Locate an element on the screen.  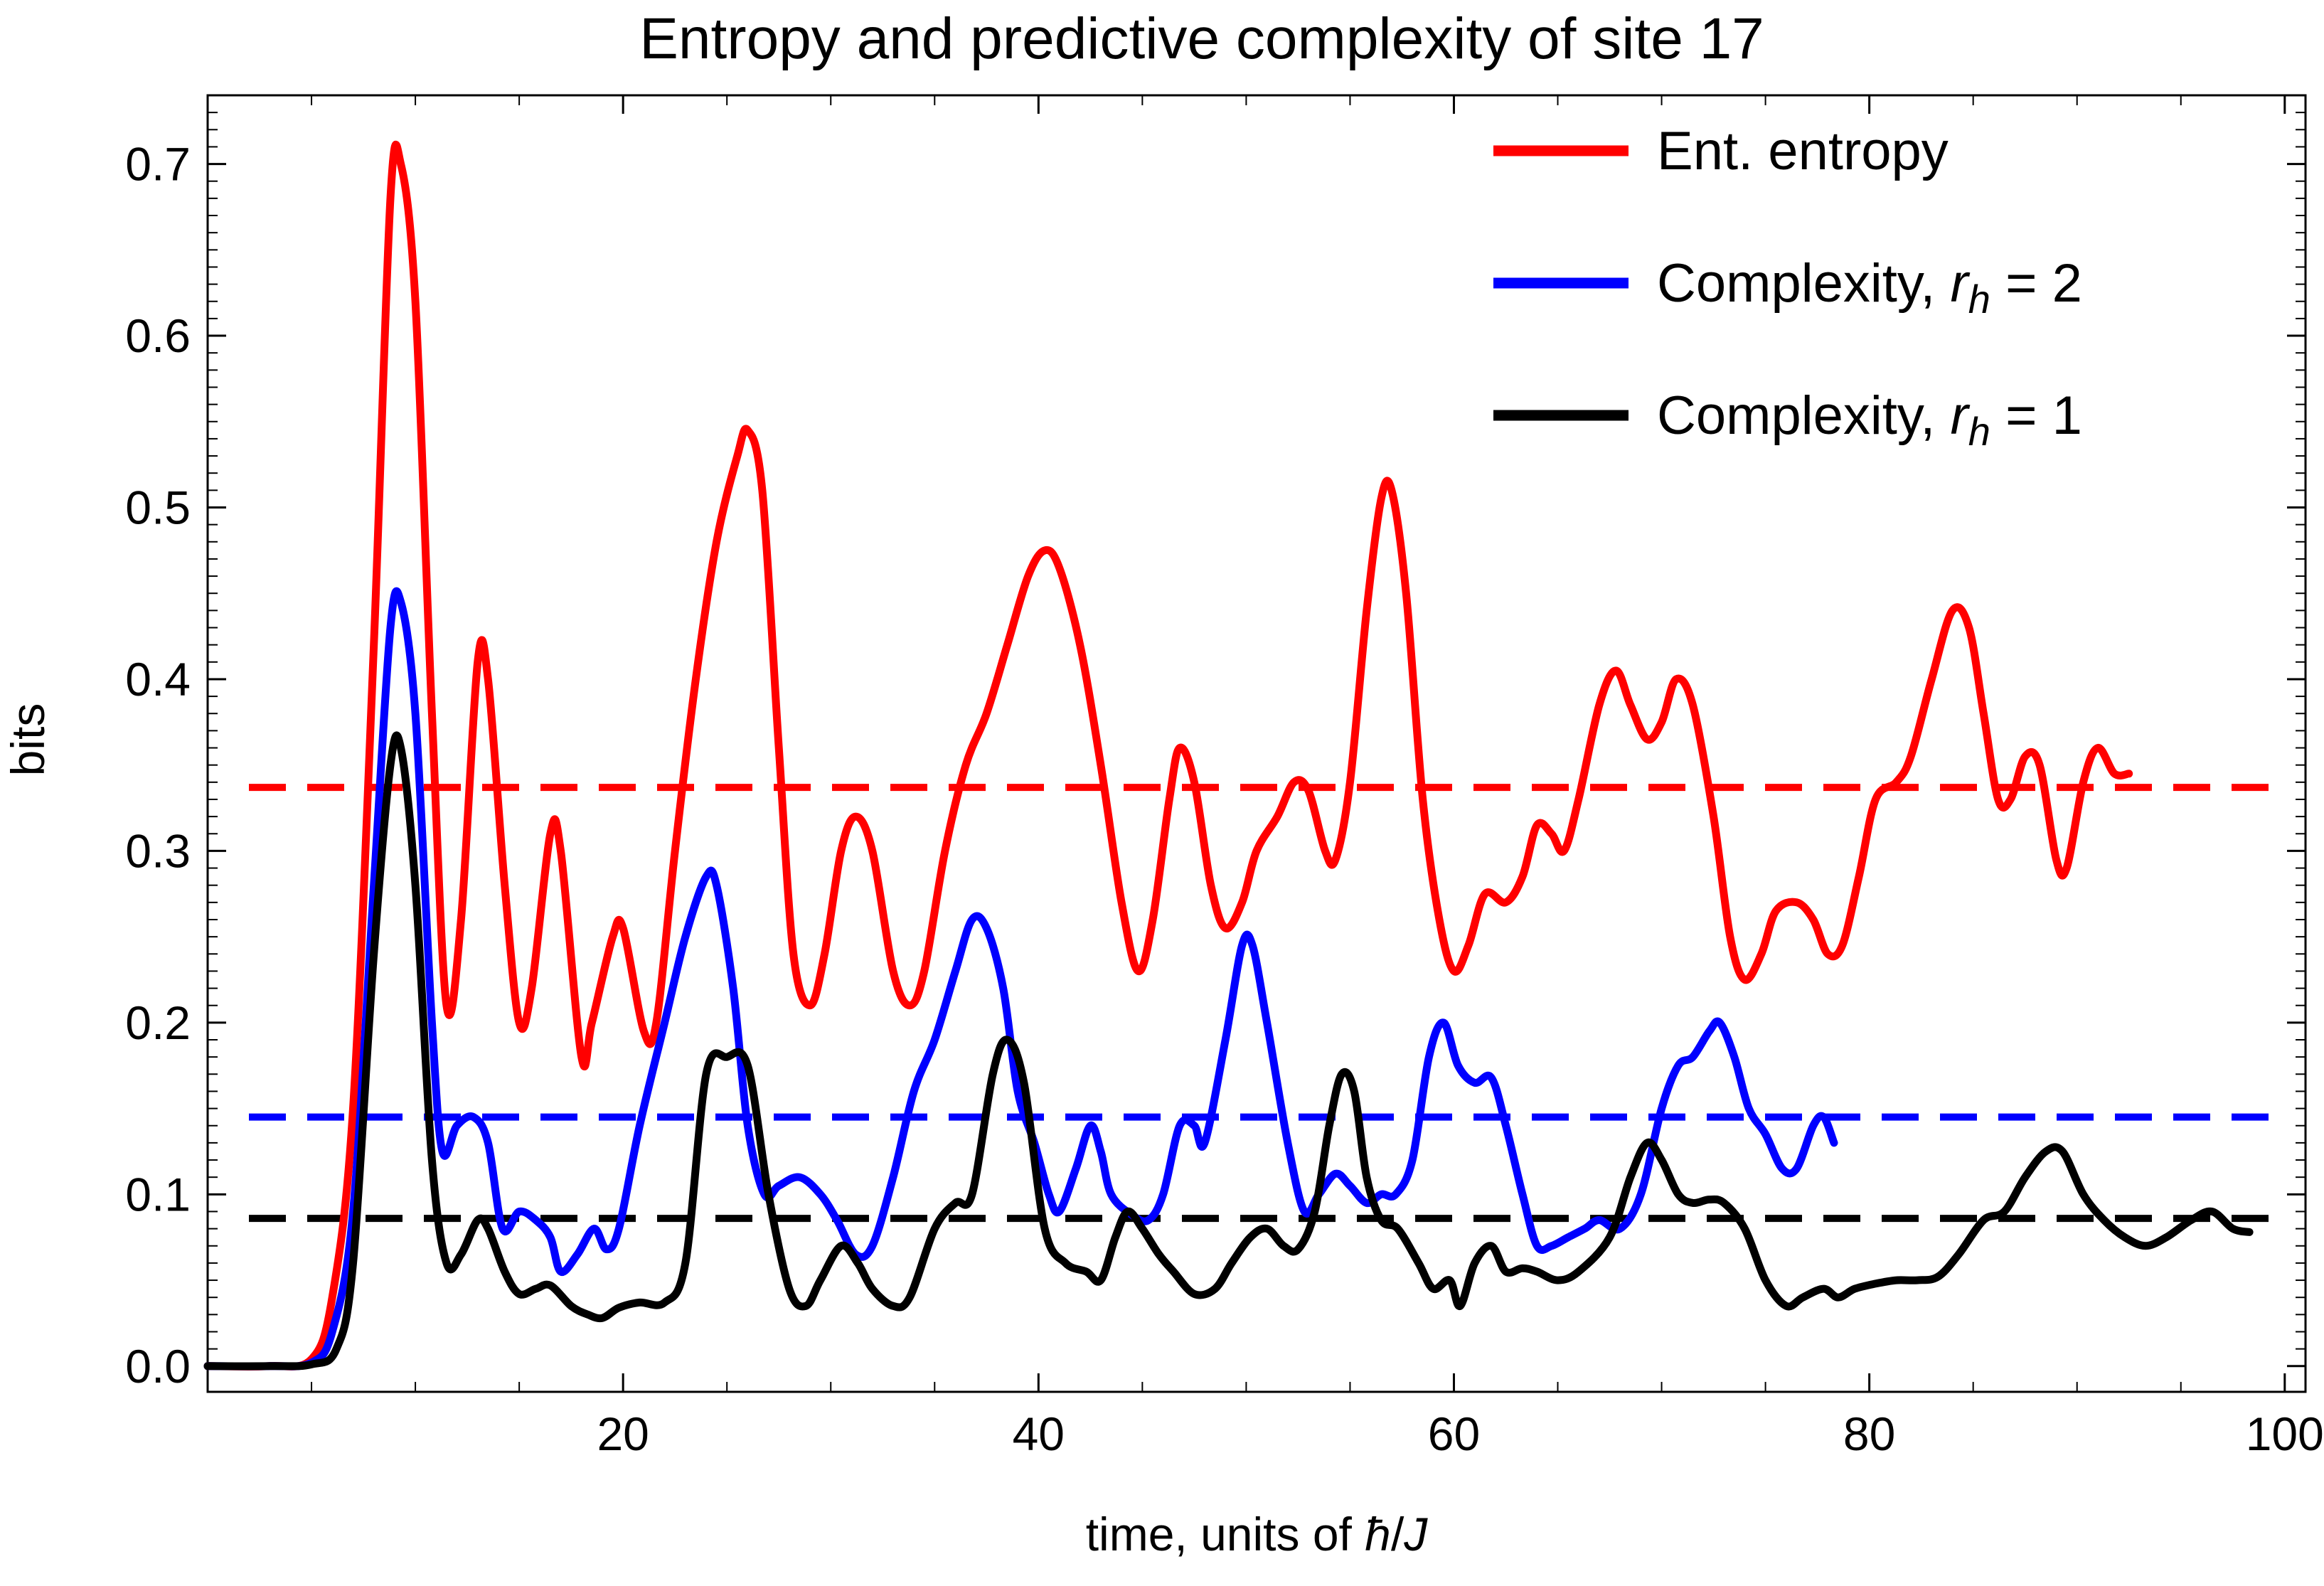
x-axis-label-prefix: time, units of is located at coordinates (1225, 1534).